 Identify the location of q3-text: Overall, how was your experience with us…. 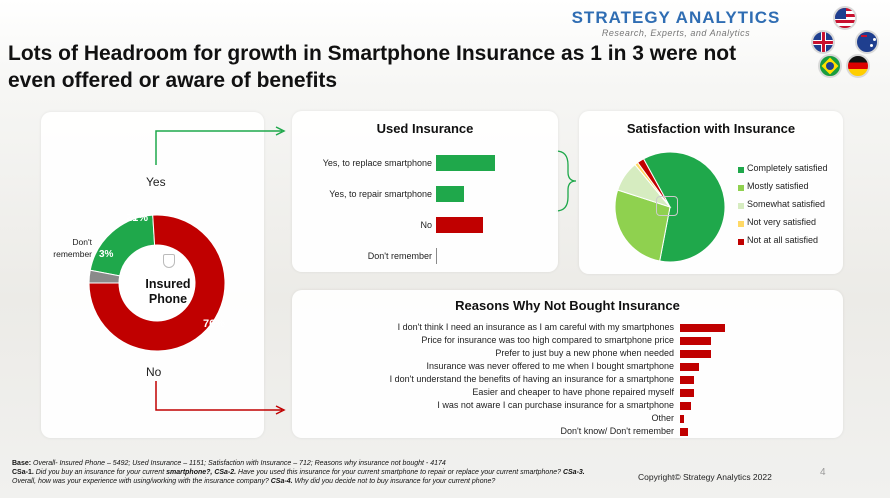
(141, 481).